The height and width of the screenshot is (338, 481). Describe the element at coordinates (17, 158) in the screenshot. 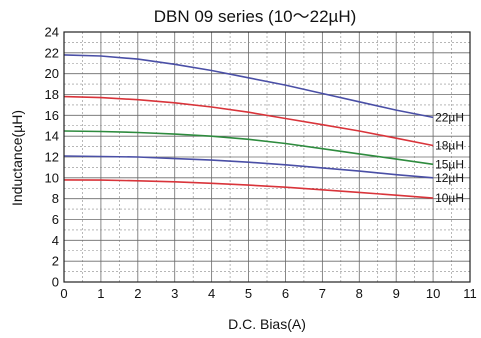

I see `y-axis-label: Inductance(µH)` at that location.